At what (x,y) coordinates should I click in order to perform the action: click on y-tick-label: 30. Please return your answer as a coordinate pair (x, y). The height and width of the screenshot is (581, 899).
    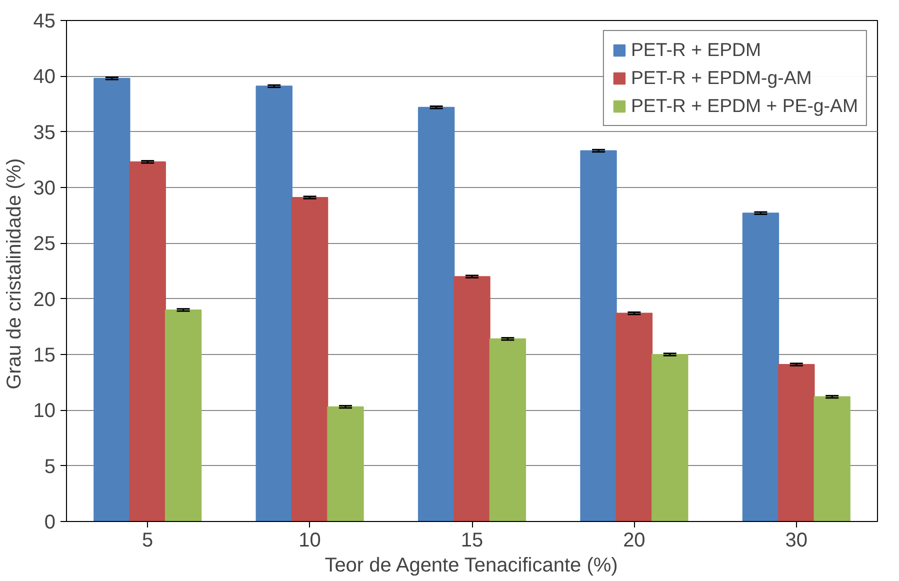
    Looking at the image, I should click on (44, 189).